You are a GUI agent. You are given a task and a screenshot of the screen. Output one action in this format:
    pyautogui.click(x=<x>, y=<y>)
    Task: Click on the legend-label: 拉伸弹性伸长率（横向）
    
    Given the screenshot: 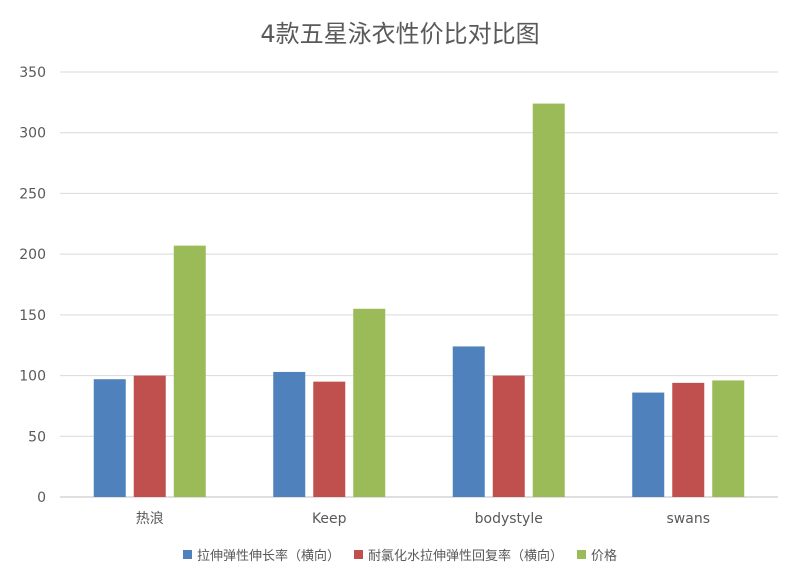 What is the action you would take?
    pyautogui.click(x=268, y=556)
    